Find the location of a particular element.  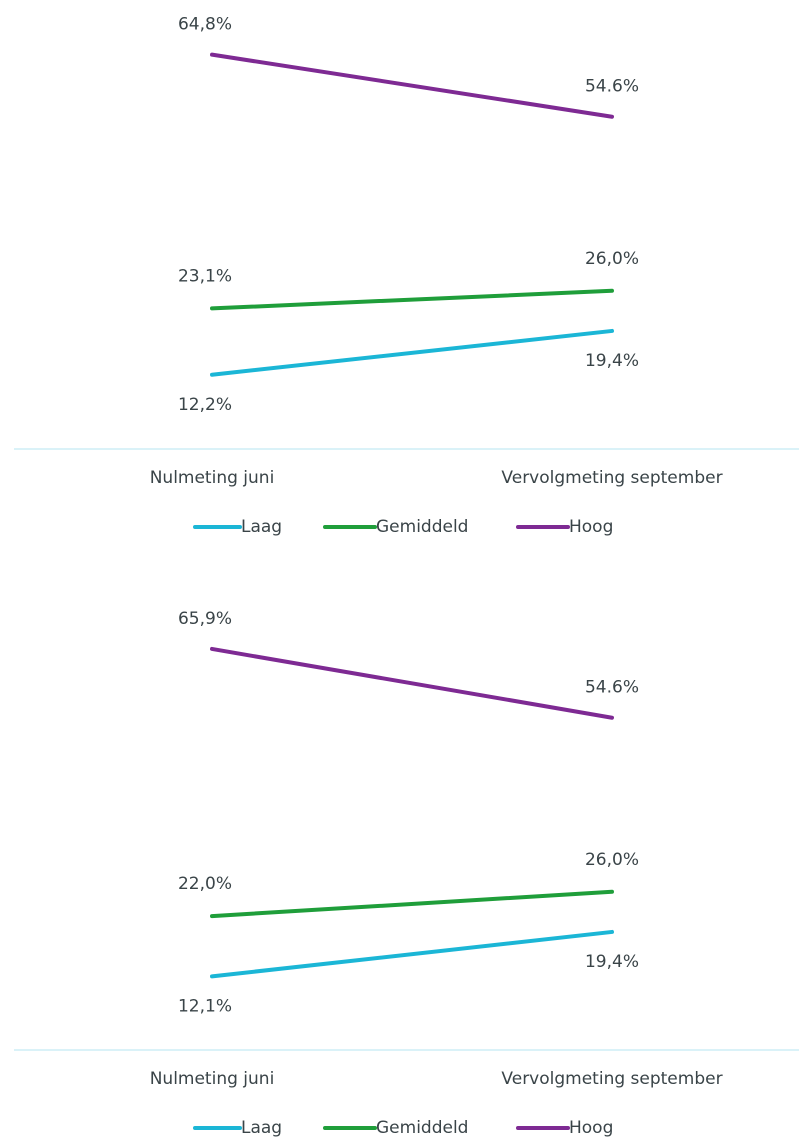

data-label: 12,1% is located at coordinates (205, 1006).